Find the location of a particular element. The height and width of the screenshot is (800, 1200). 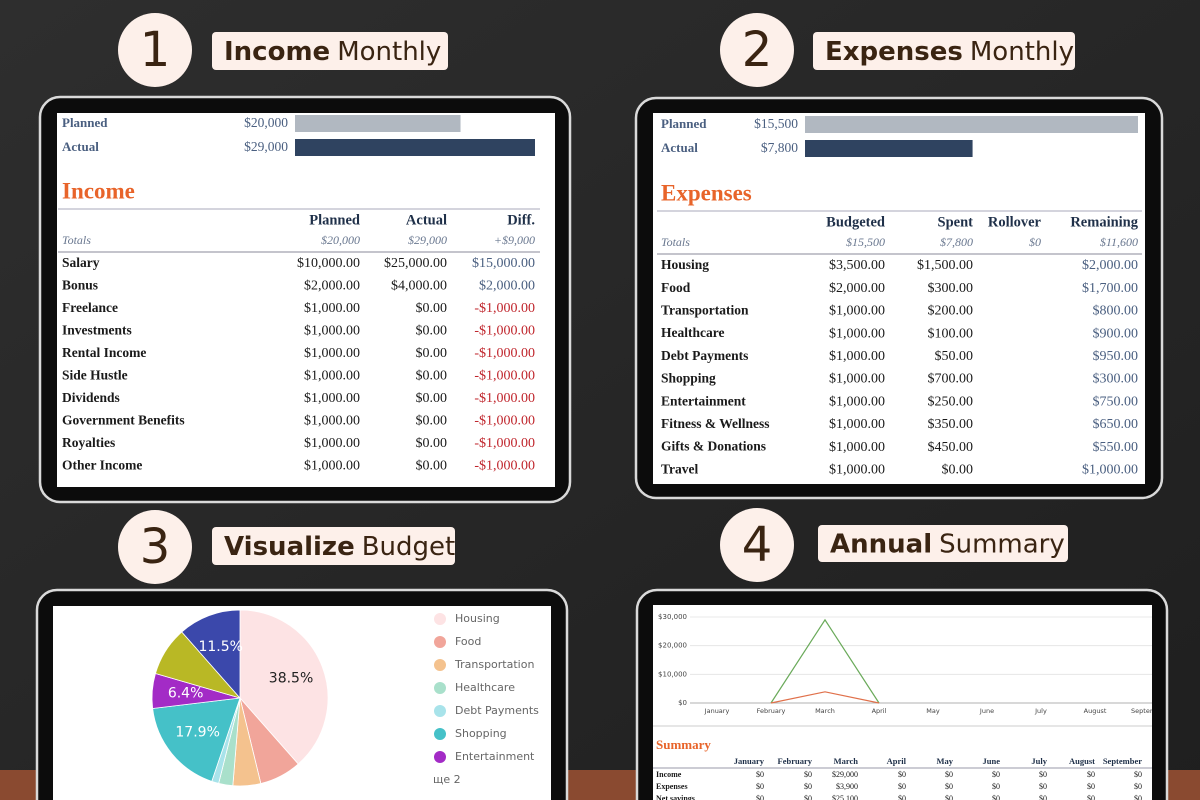

x-tick-label: August is located at coordinates (1095, 711).